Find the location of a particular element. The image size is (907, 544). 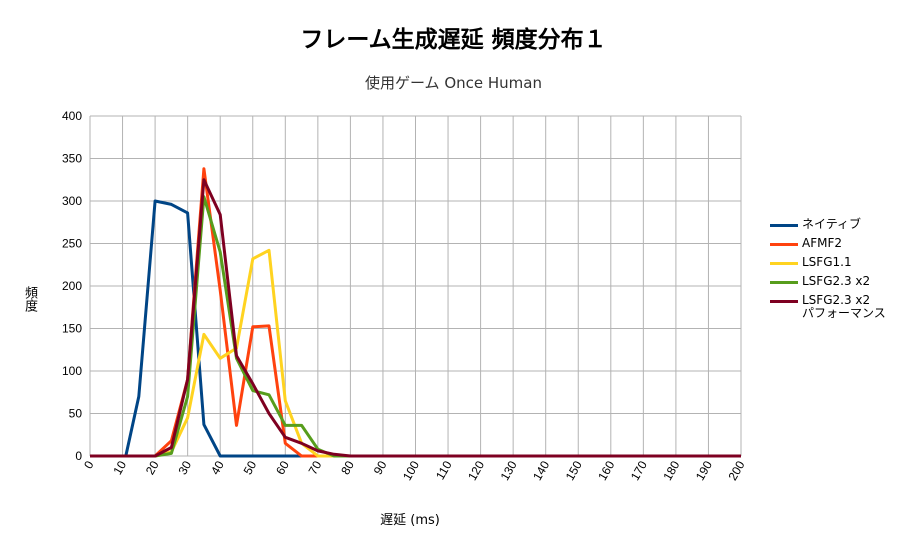

x-tick-label: 0 is located at coordinates (89, 464).